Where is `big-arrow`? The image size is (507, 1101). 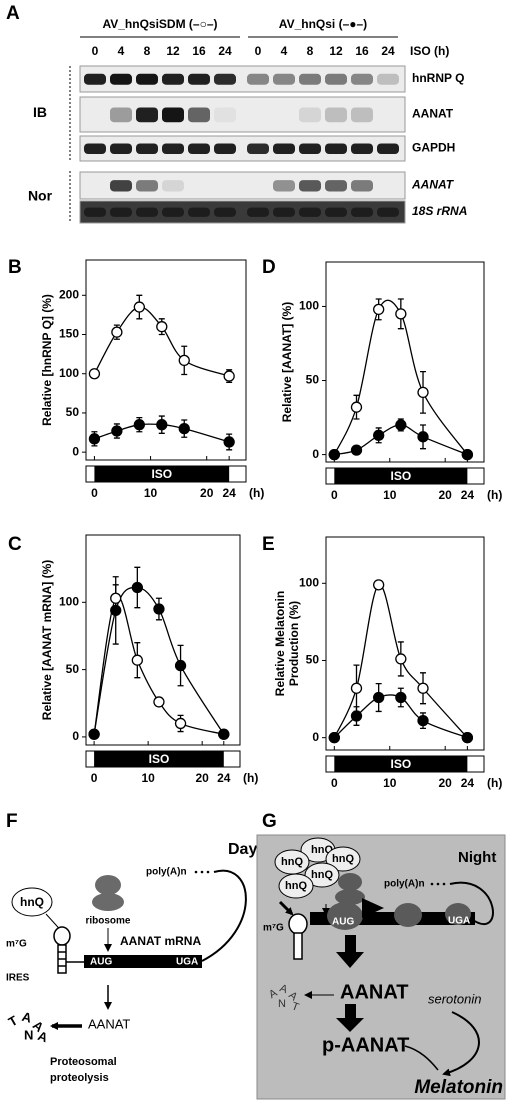
big-arrow is located at coordinates (350, 1018).